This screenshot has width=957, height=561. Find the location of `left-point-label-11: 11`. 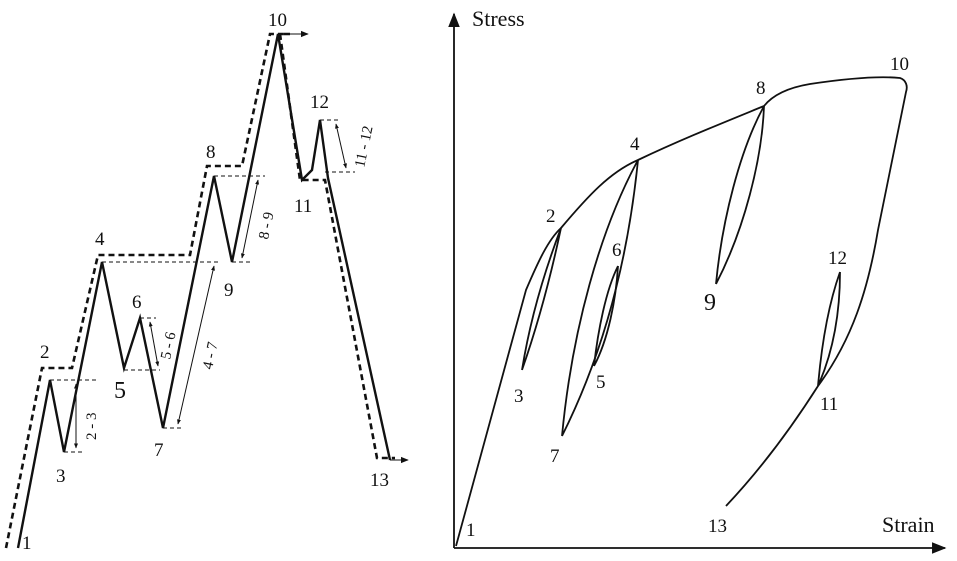

left-point-label-11: 11 is located at coordinates (303, 206).